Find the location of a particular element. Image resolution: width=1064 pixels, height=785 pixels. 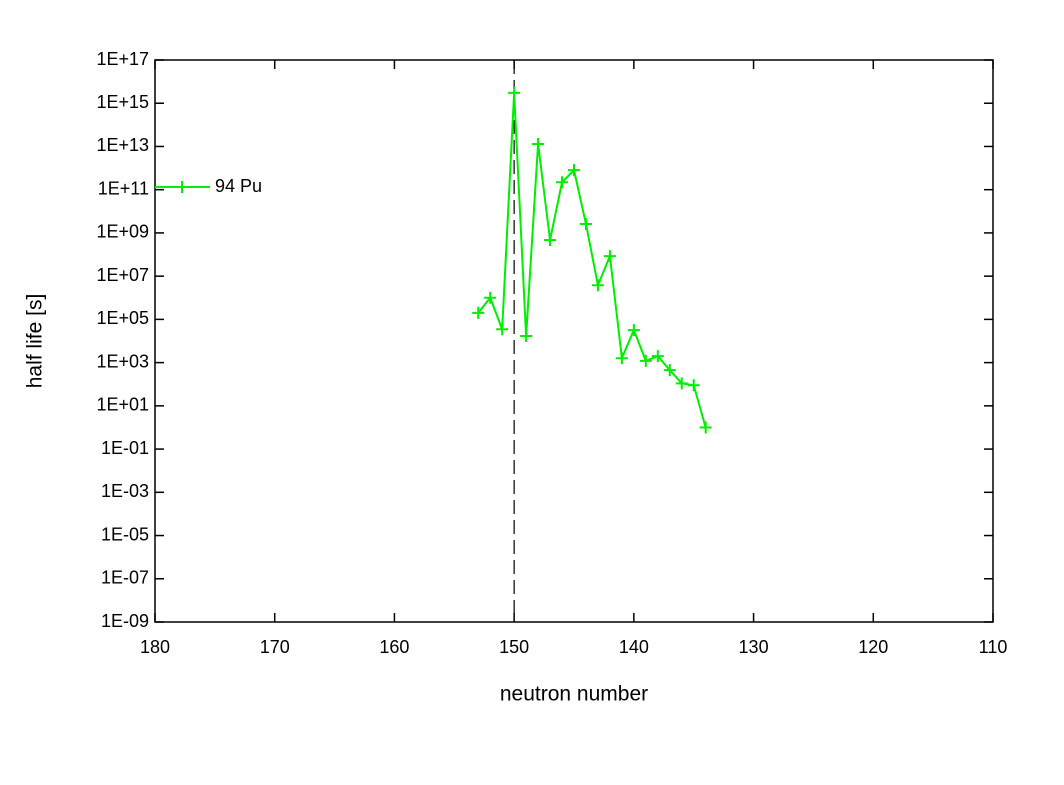

y-tick-label: 1E+17 is located at coordinates (122, 59).